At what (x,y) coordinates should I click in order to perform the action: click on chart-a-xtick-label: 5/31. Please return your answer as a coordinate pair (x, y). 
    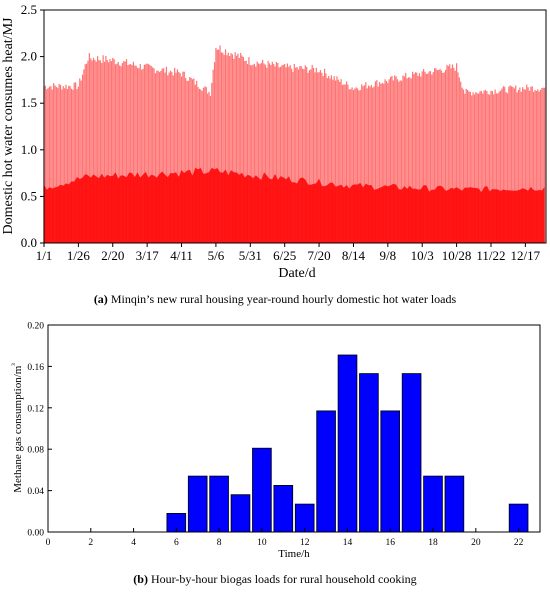
    Looking at the image, I should click on (250, 255).